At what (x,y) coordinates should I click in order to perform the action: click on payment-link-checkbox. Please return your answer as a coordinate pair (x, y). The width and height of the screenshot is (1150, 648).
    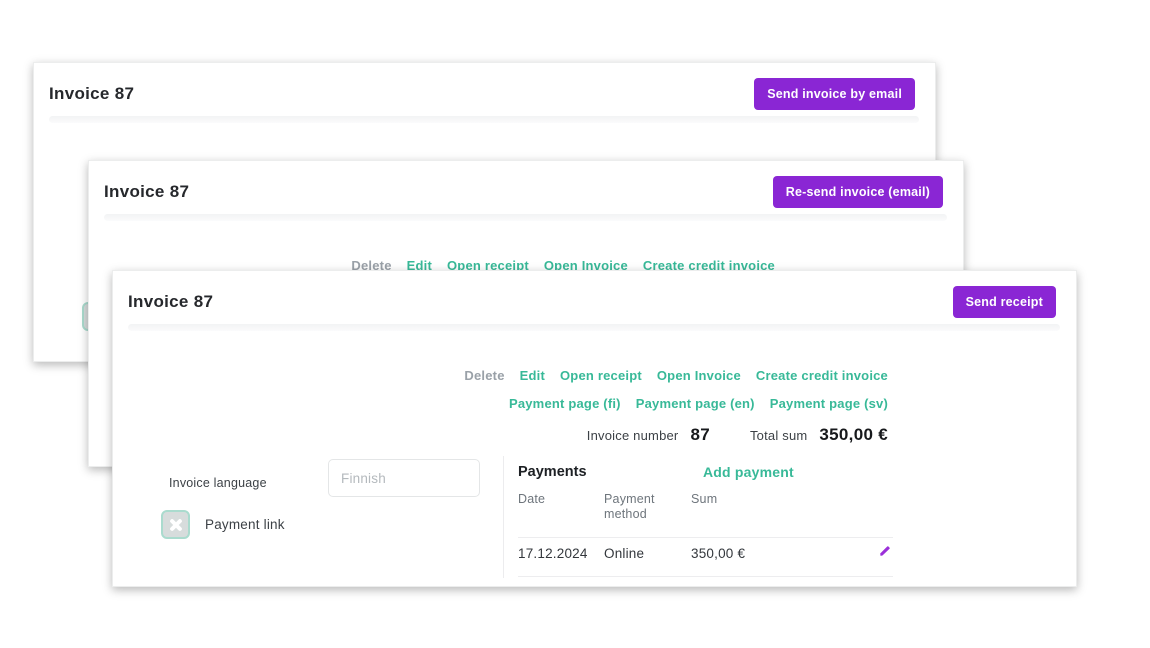
    Looking at the image, I should click on (175, 524).